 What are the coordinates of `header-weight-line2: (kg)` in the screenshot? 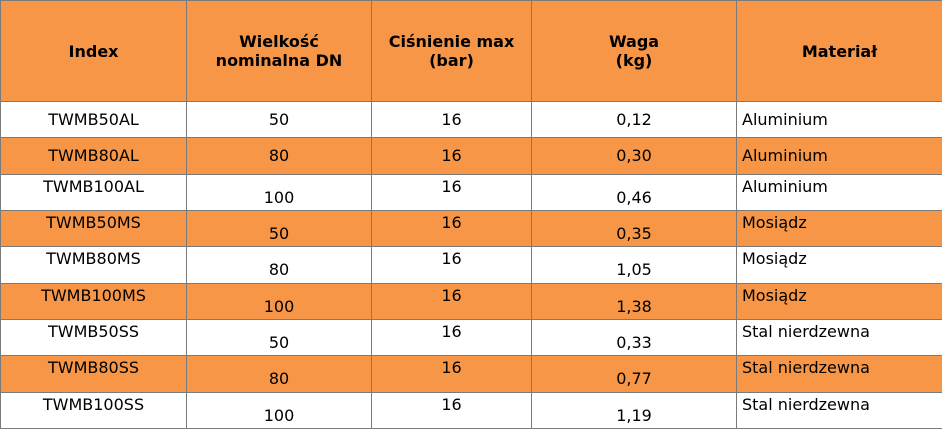 It's located at (634, 60).